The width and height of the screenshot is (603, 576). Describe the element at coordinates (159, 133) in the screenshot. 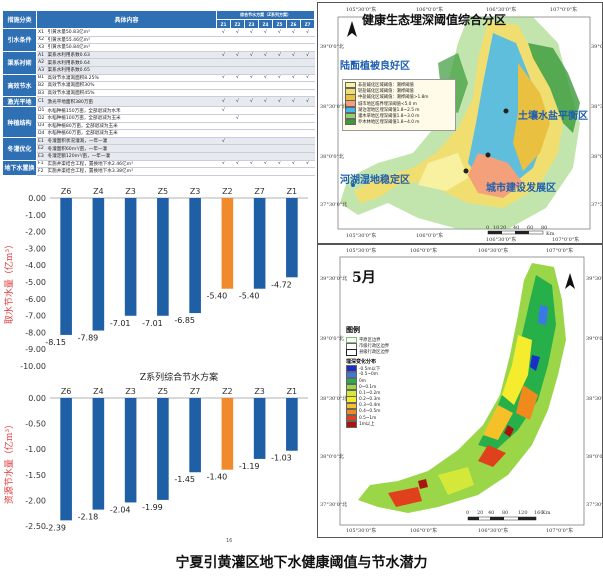

I see `table-row: D4 水稻种植60万亩，全部退减为玉米` at that location.